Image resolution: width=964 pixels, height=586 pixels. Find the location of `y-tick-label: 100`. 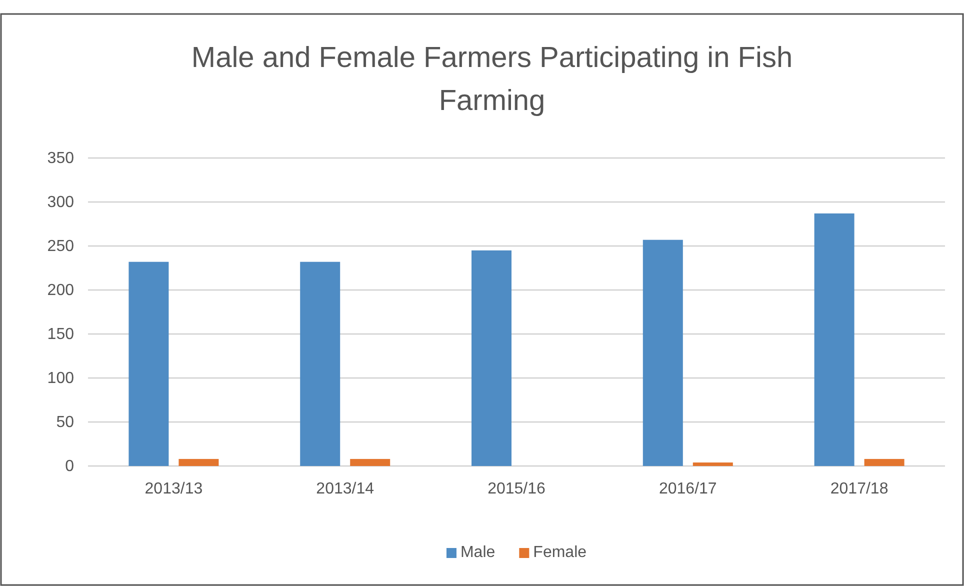

y-tick-label: 100 is located at coordinates (60, 379).